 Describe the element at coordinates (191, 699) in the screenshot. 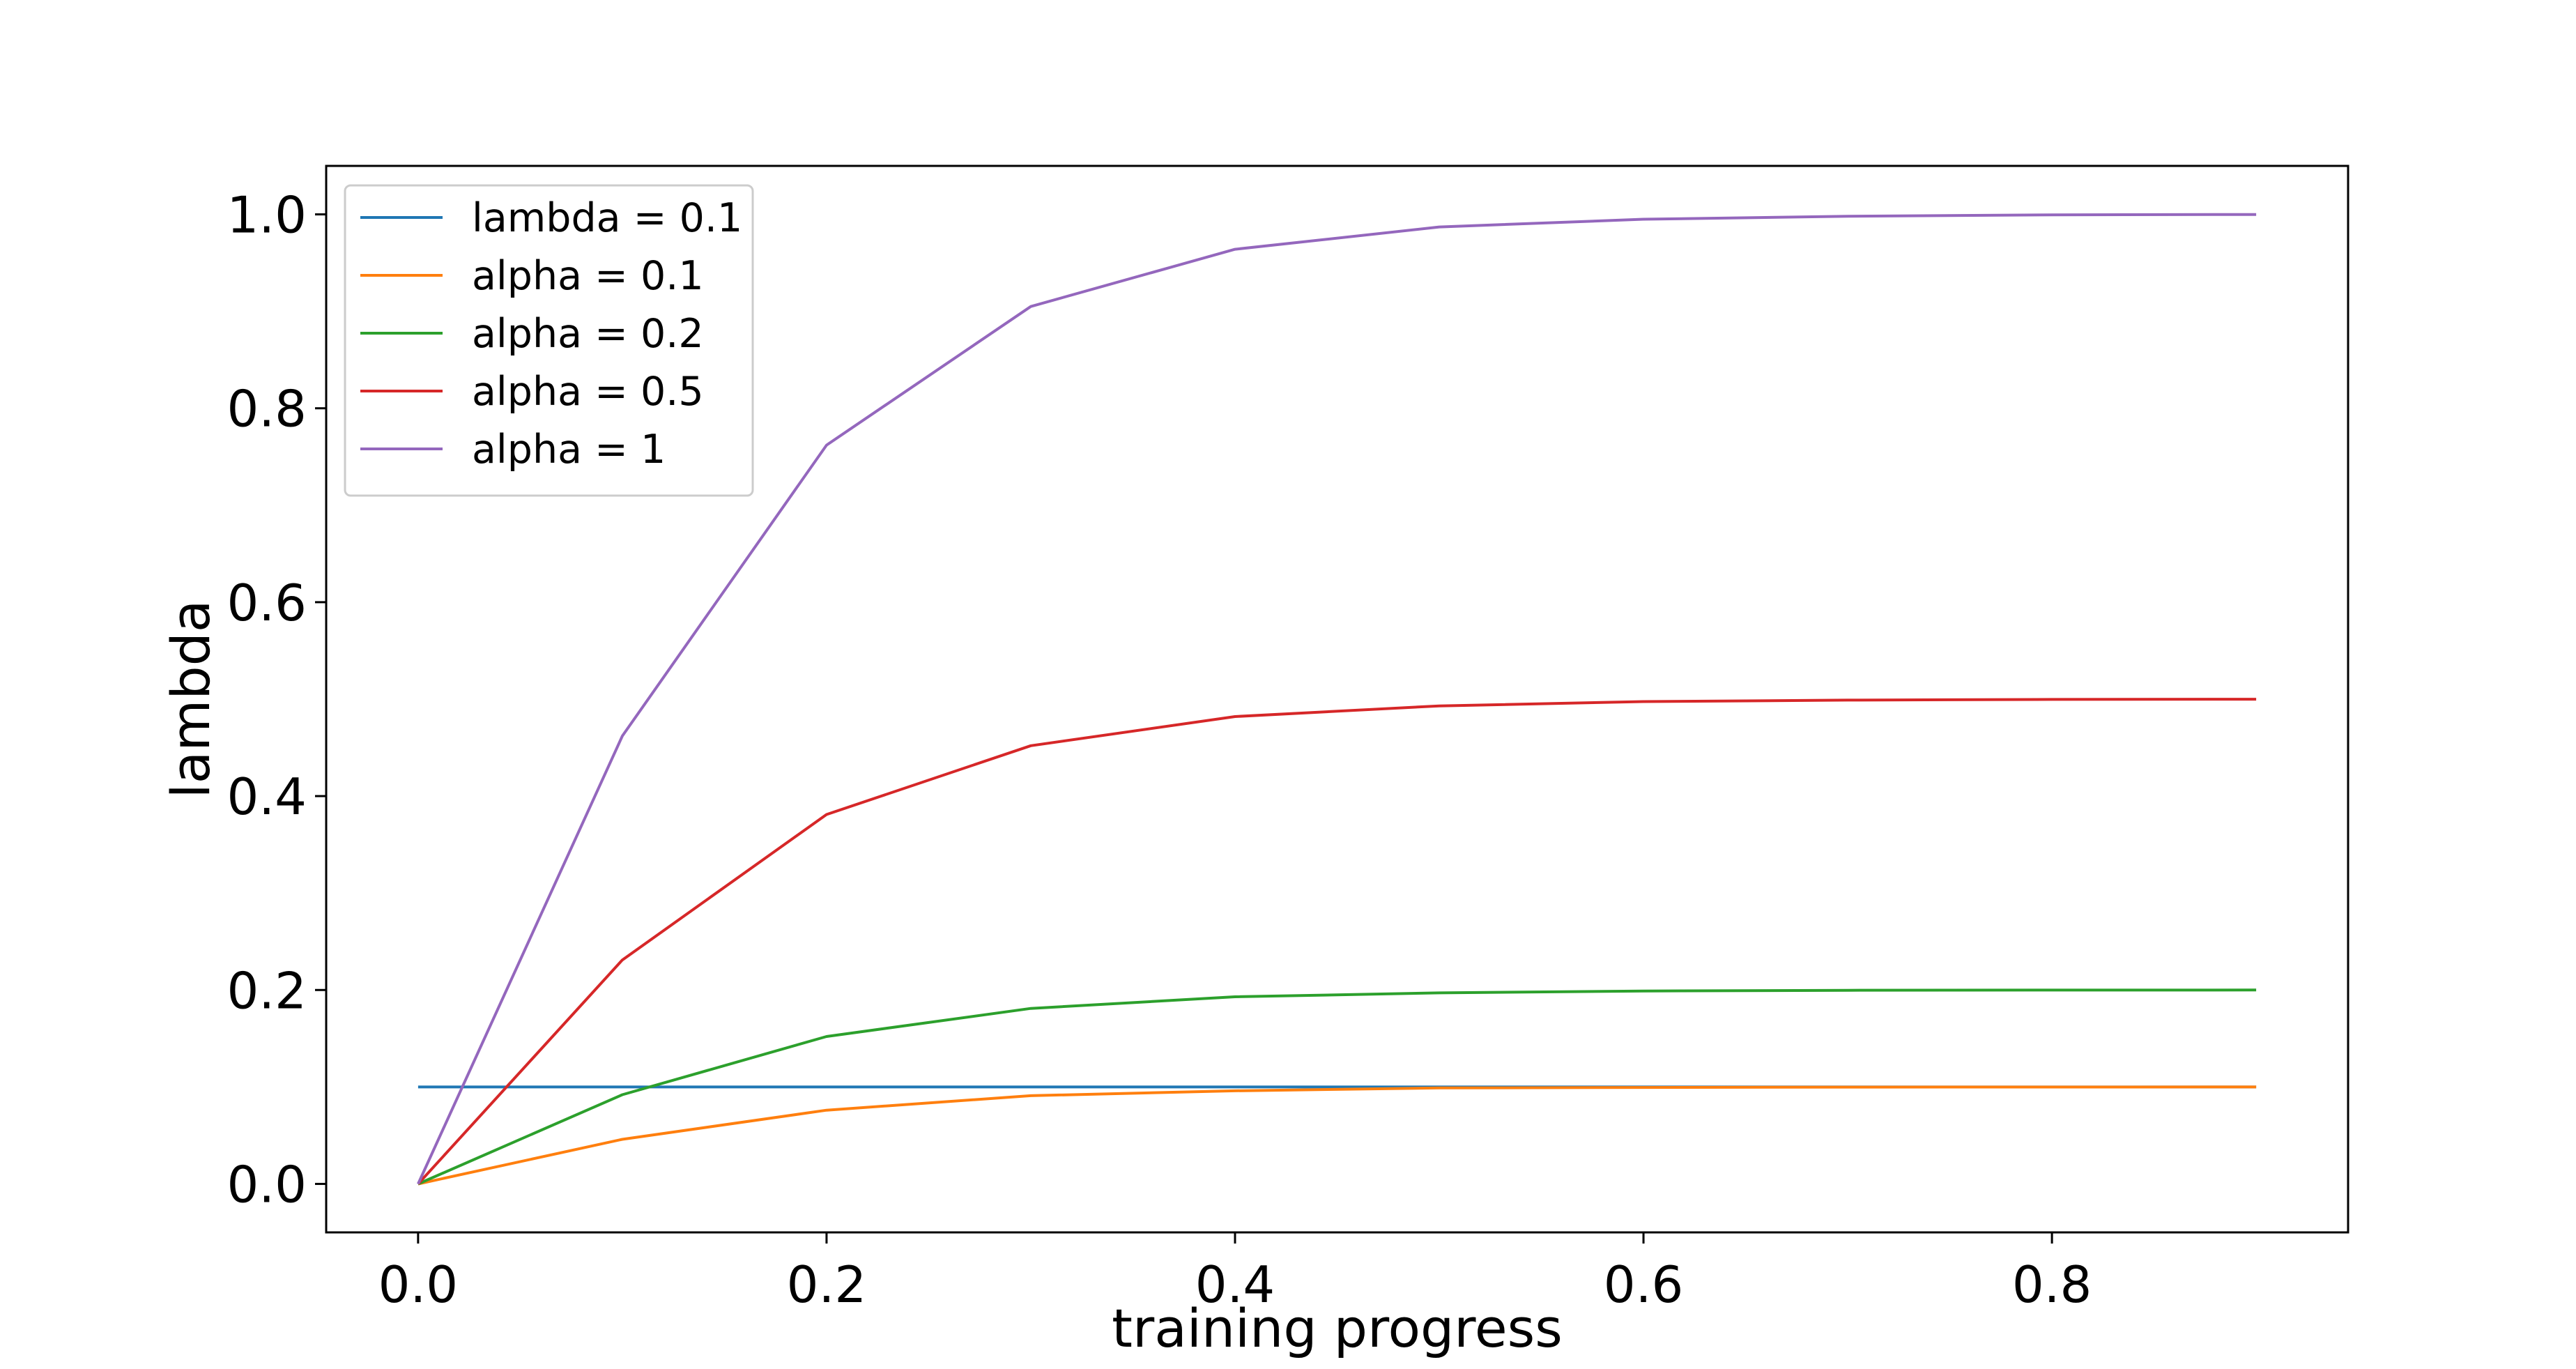

I see `y-axis-label: lambda` at that location.